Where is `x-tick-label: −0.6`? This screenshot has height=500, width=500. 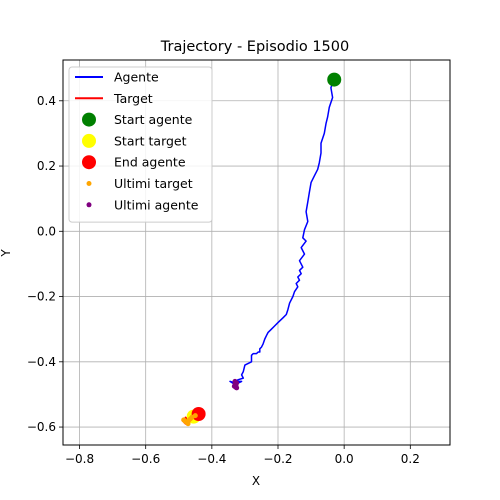 x-tick-label: −0.6 is located at coordinates (145, 459).